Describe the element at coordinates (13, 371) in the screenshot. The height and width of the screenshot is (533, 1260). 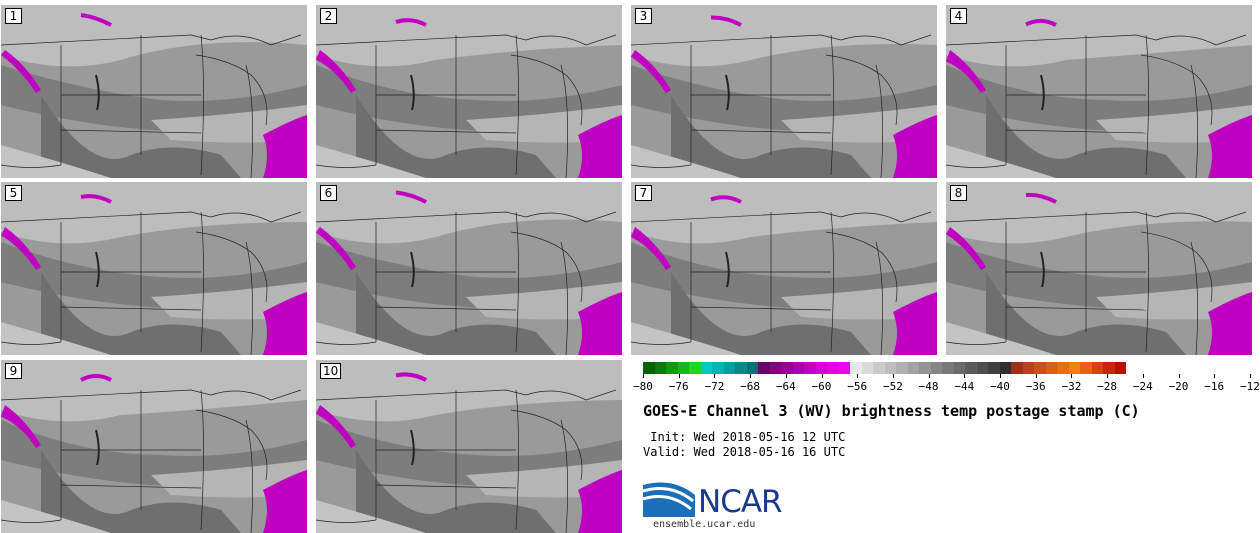
I see `member-number: 9` at that location.